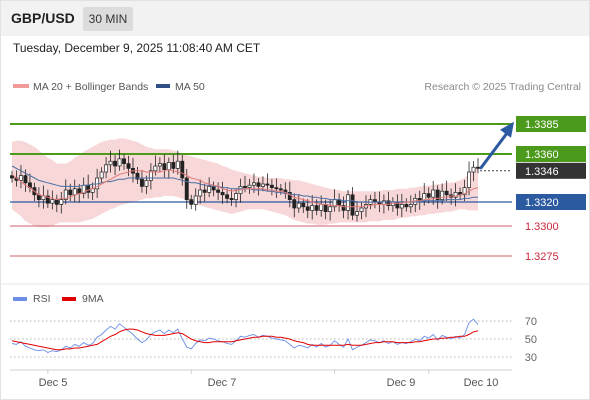  I want to click on rsi-line, so click(245, 336).